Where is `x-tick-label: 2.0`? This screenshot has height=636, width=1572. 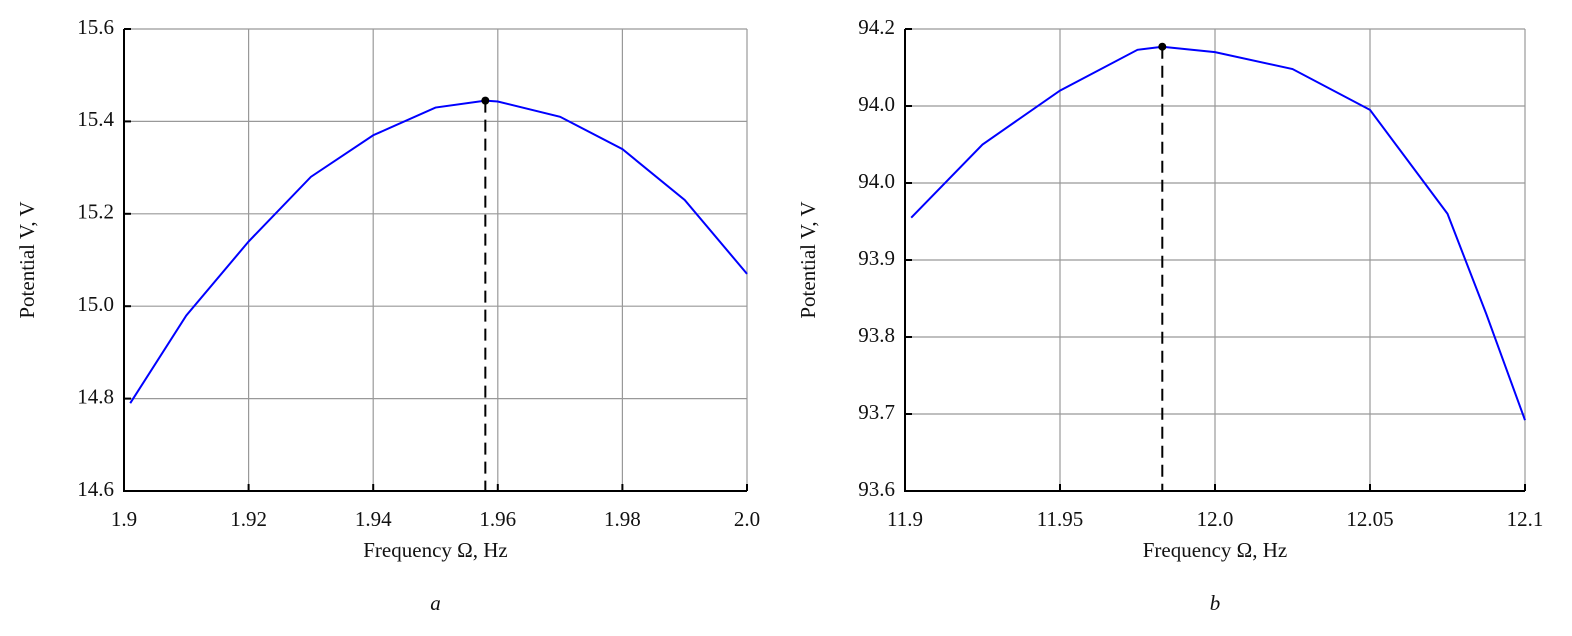
x-tick-label: 2.0 is located at coordinates (747, 519).